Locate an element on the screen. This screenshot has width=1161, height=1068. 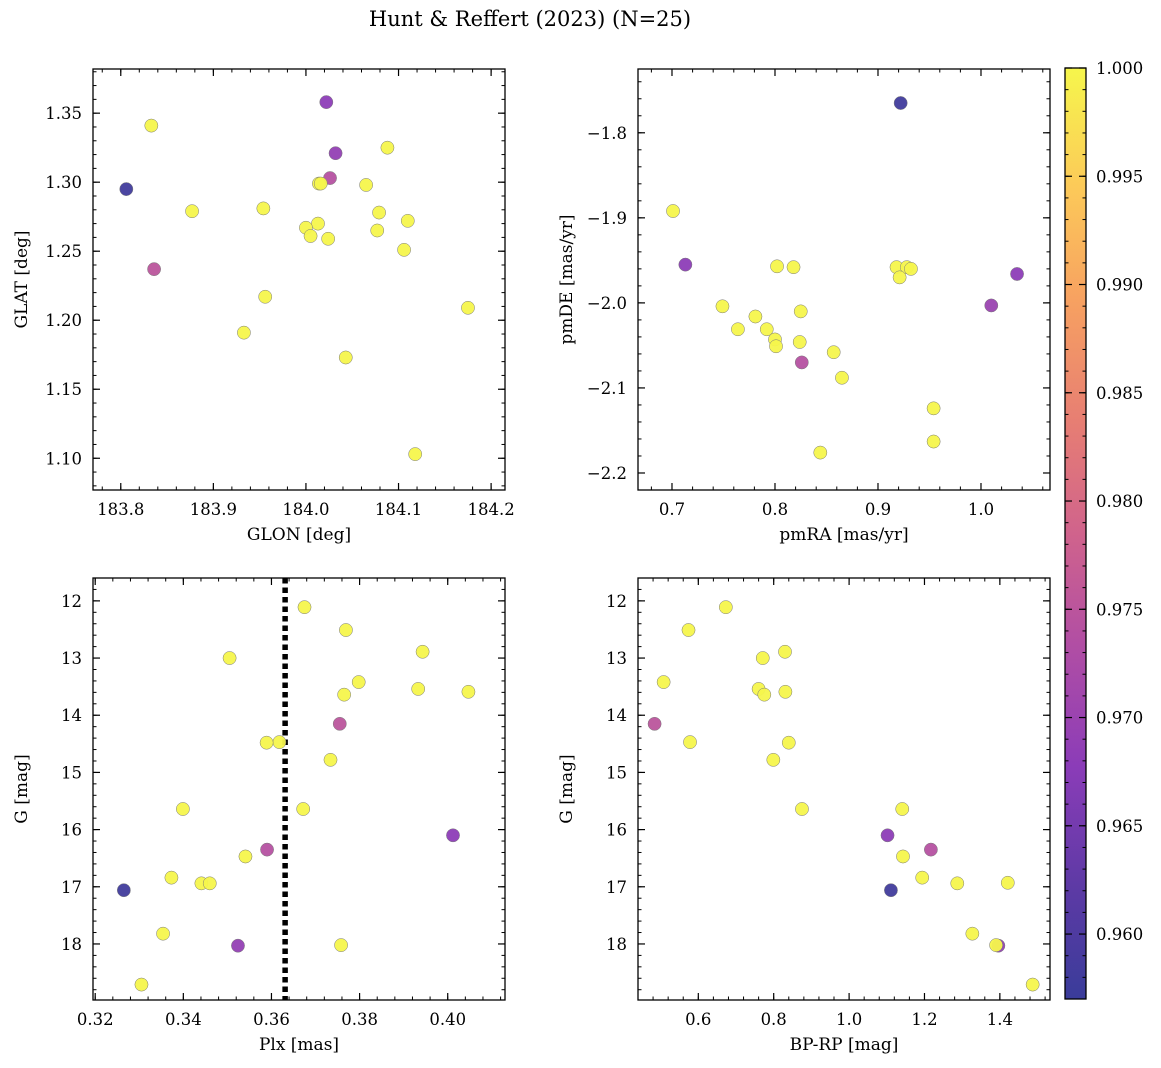
x-tick-label: 184.1 is located at coordinates (398, 509).